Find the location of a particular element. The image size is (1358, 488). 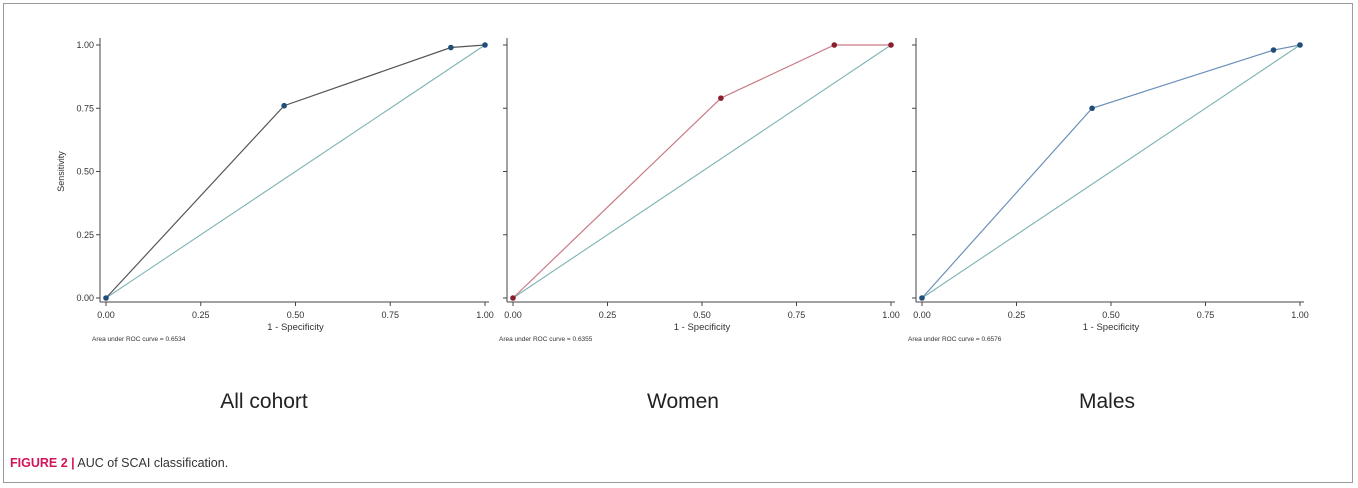

auc-annotation: Area under ROC curve = 0.6355 is located at coordinates (546, 339).